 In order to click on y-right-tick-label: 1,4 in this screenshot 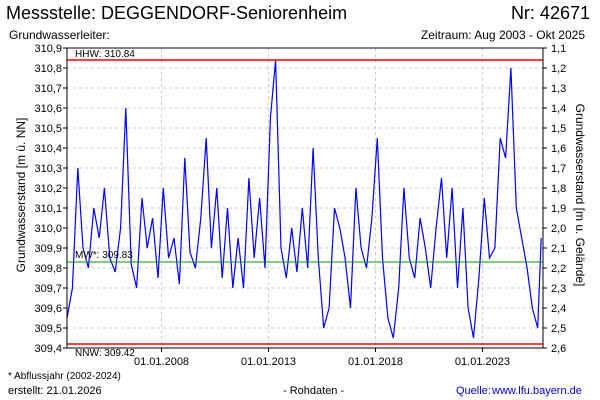, I will do `click(558, 109)`.